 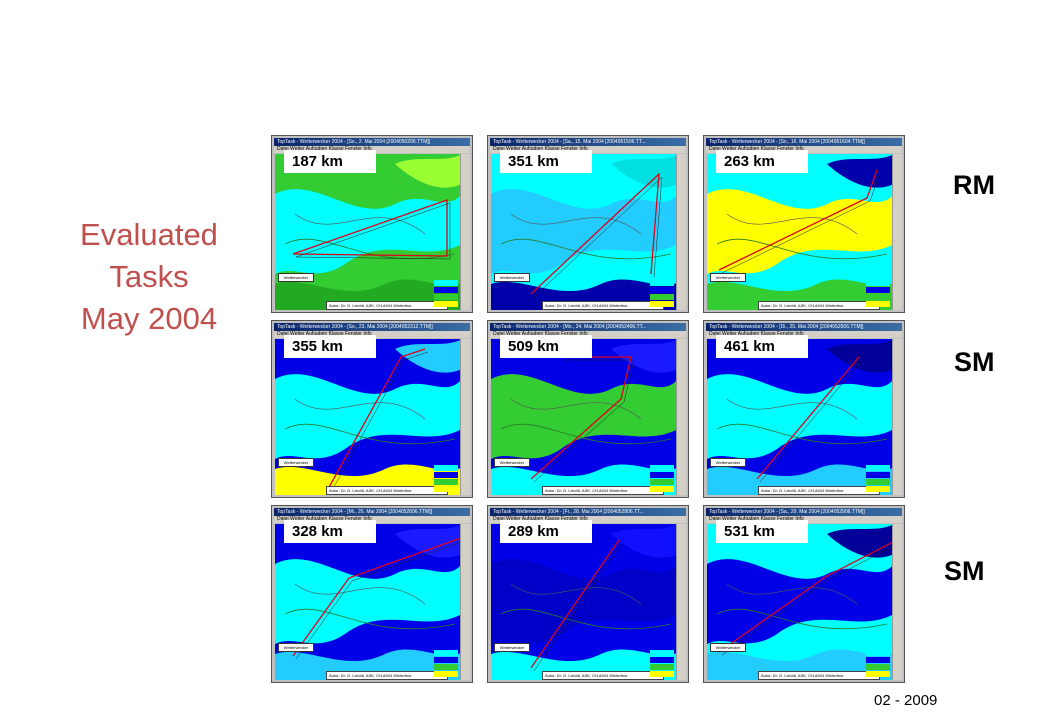 What do you see at coordinates (546, 531) in the screenshot?
I see `task-distance-label: 289 km` at bounding box center [546, 531].